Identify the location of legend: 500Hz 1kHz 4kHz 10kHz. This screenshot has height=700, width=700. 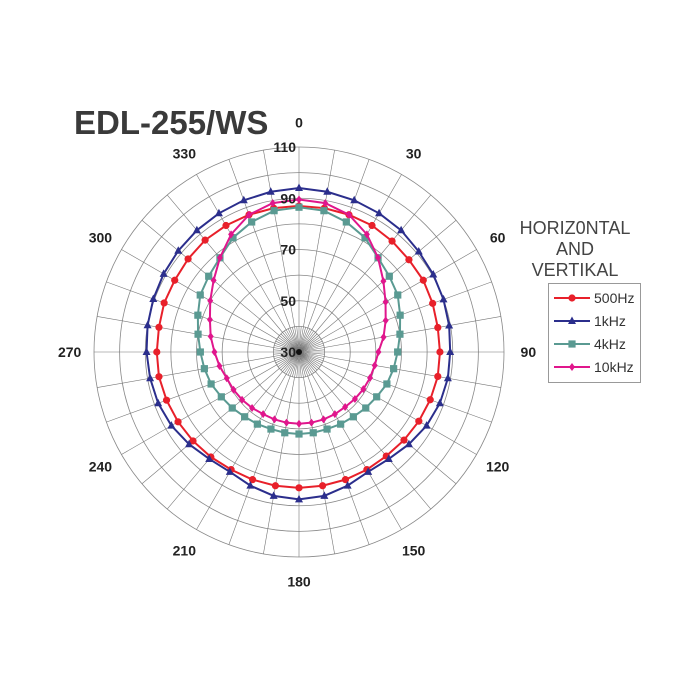
(594, 333).